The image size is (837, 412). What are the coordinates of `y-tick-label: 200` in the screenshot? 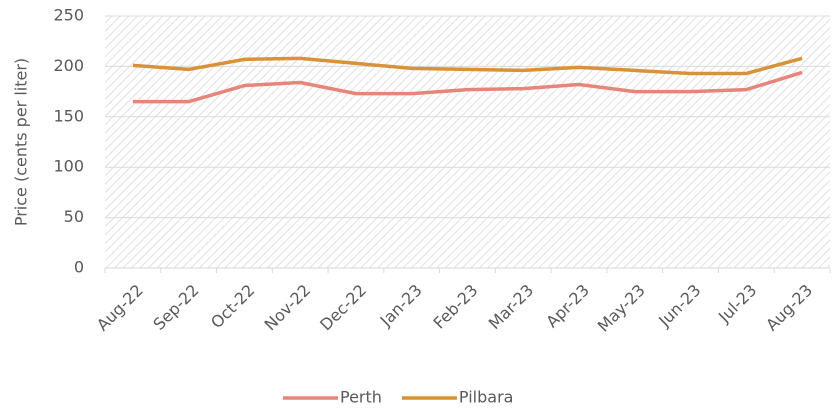 It's located at (68, 65).